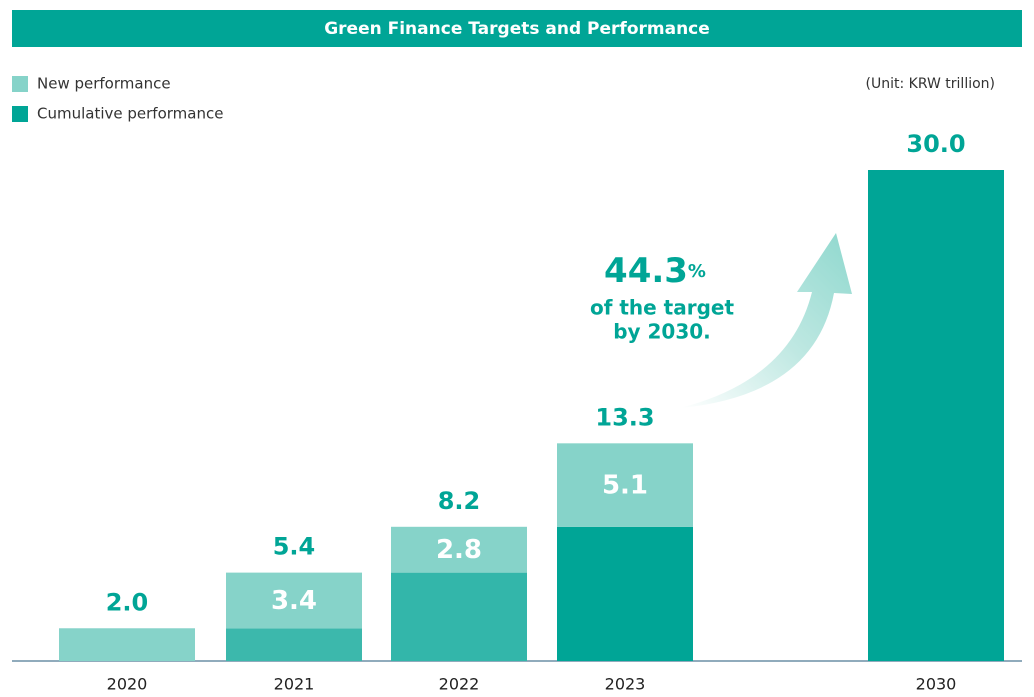 This screenshot has width=1034, height=697. I want to click on x-tick-label: 2030, so click(936, 684).